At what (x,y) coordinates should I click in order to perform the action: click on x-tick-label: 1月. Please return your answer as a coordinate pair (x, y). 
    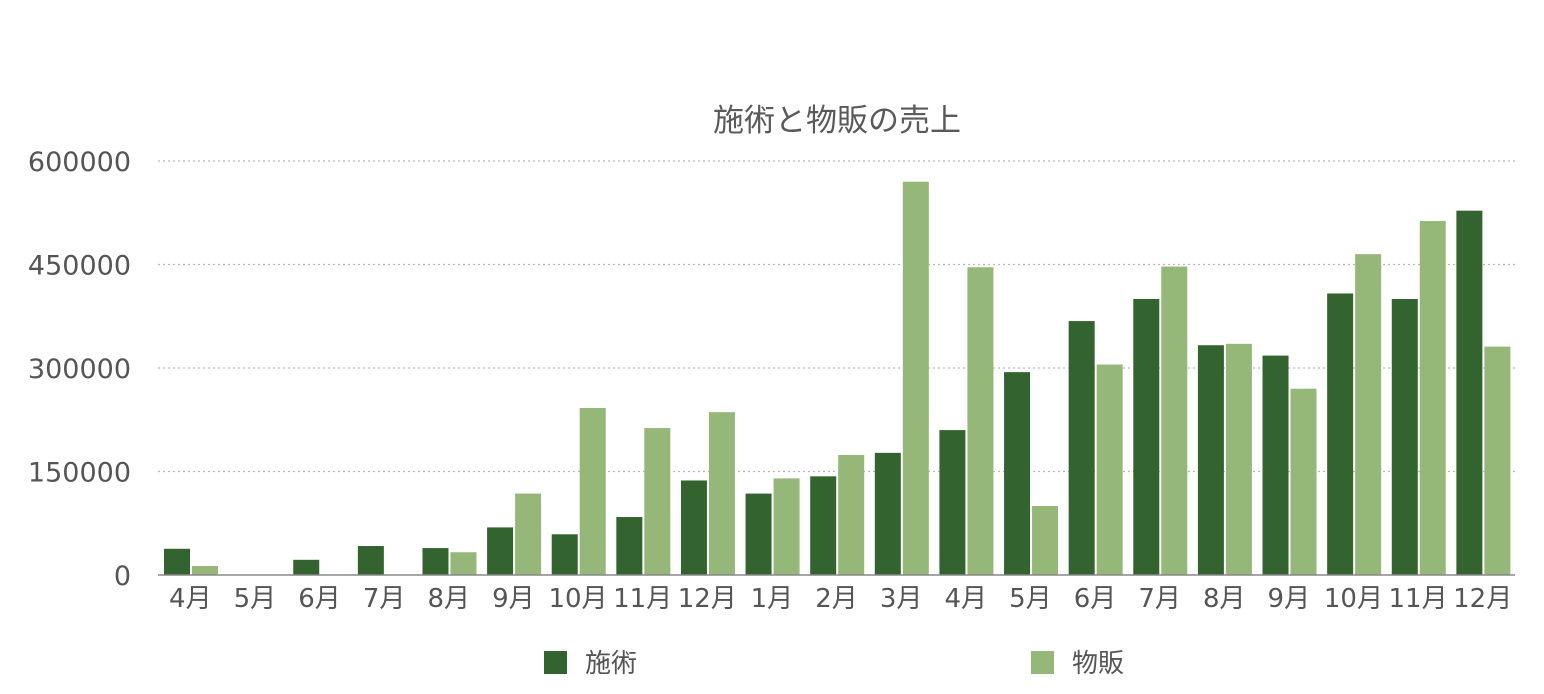
    Looking at the image, I should click on (772, 599).